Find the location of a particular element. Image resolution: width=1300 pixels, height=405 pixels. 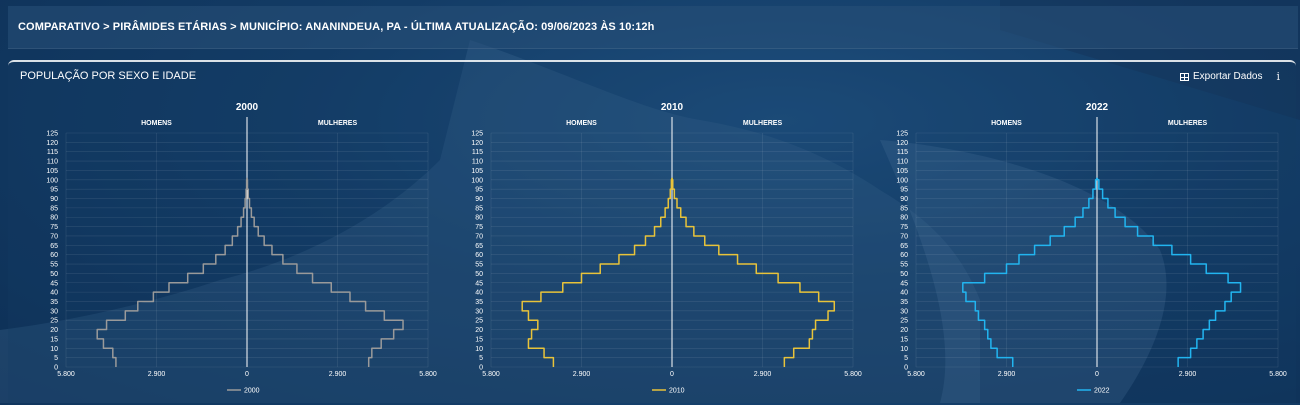

legend-label: 2000 is located at coordinates (252, 391).